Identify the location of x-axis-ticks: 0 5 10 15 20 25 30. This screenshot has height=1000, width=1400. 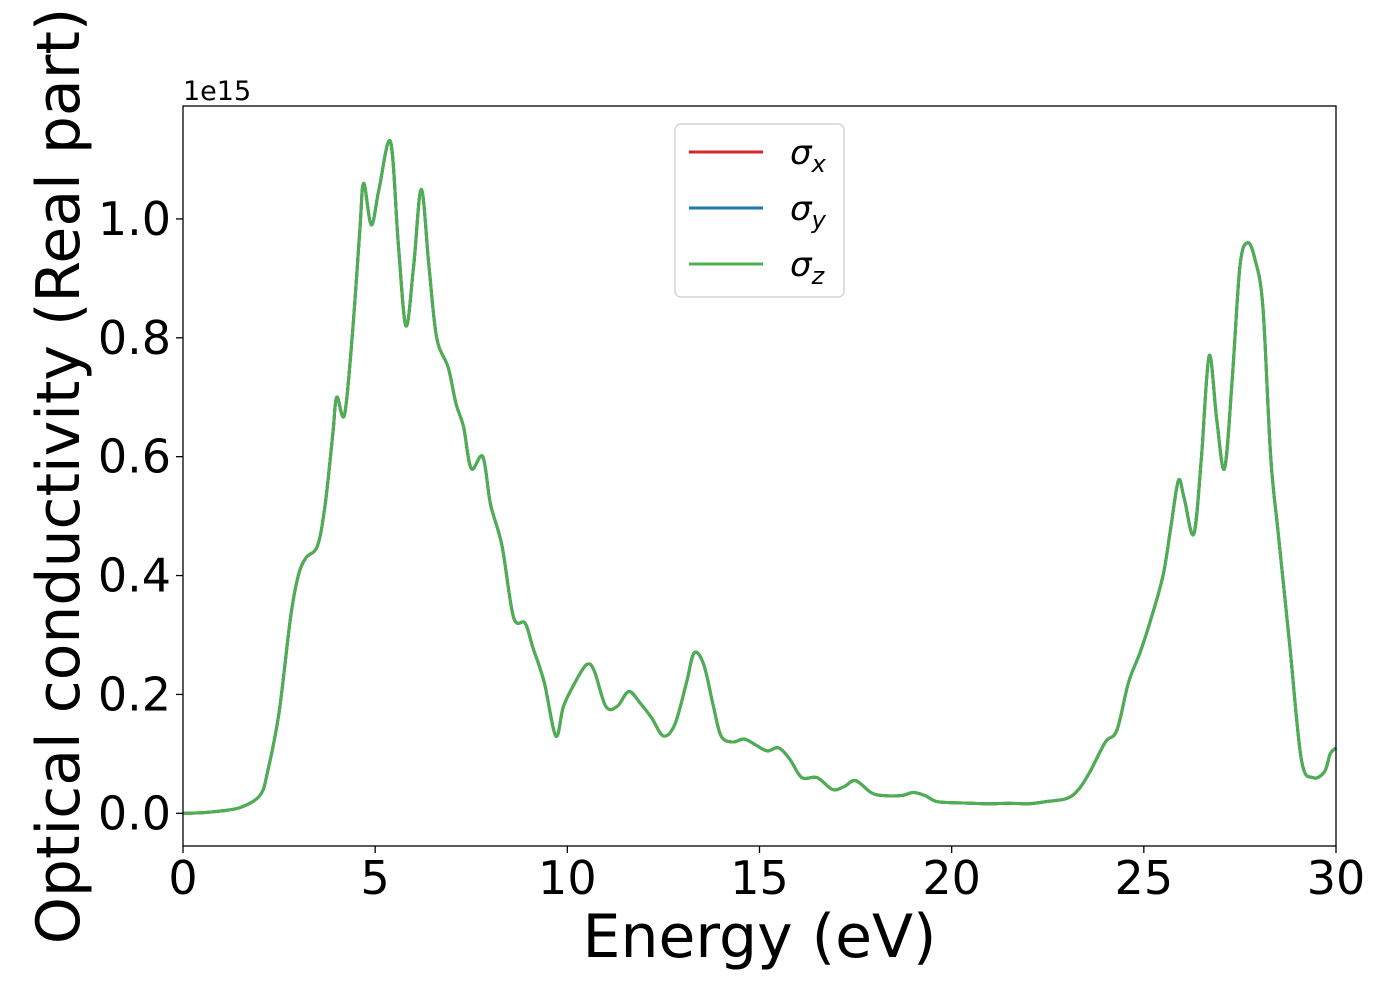
(766, 875).